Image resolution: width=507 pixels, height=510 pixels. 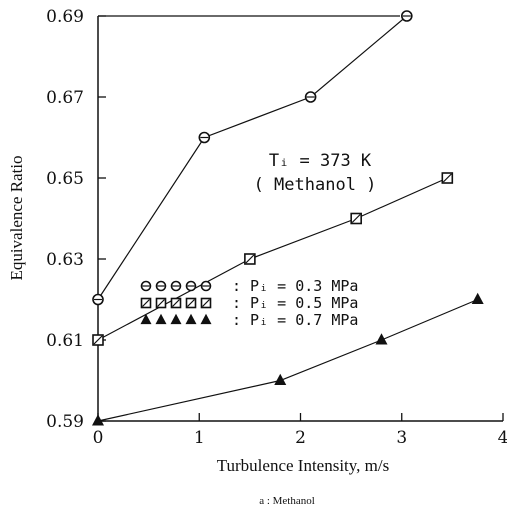 What do you see at coordinates (199, 438) in the screenshot?
I see `x-tick-label: 1` at bounding box center [199, 438].